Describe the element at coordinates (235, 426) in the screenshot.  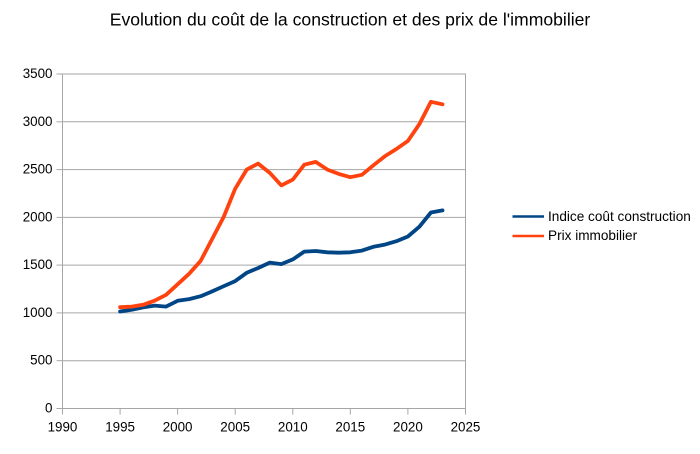
I see `svg-text: 2005` at that location.